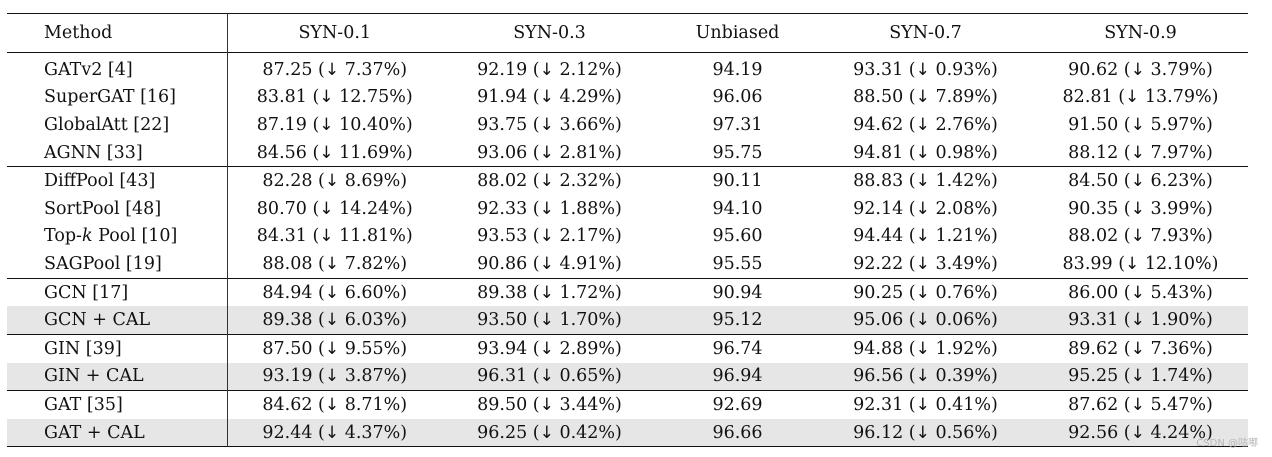  What do you see at coordinates (878, 320) in the screenshot?
I see `score-value: 95.06` at bounding box center [878, 320].